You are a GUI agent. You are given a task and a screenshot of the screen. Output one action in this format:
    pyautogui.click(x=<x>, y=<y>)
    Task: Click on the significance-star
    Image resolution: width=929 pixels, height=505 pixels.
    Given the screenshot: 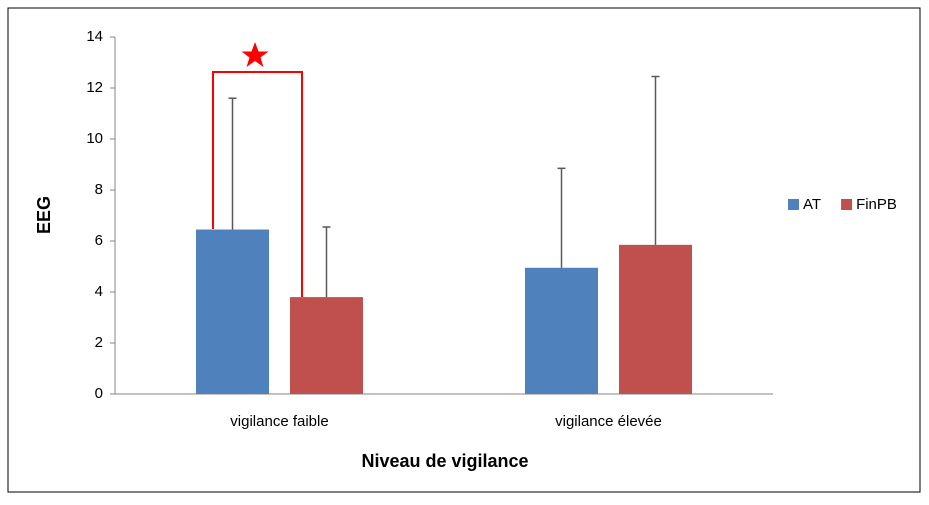 What is the action you would take?
    pyautogui.click(x=255, y=54)
    